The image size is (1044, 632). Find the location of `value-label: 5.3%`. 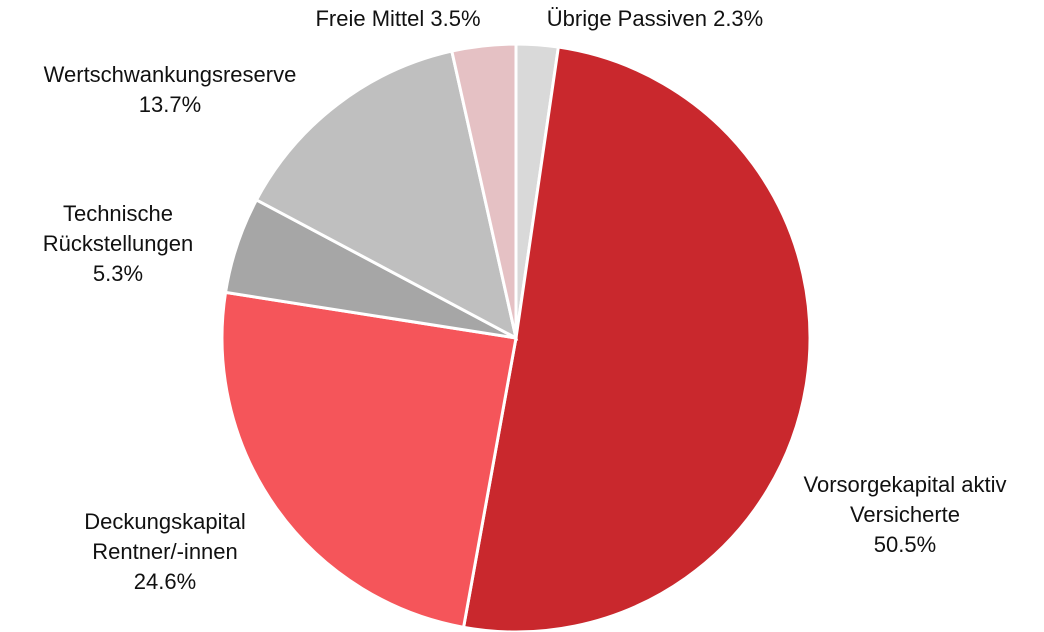

value-label: 5.3% is located at coordinates (118, 273).